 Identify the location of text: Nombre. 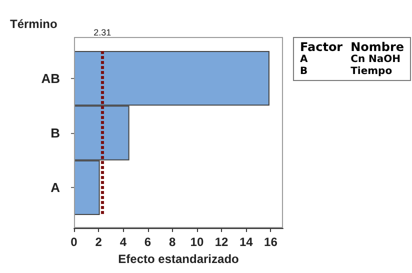
(377, 47).